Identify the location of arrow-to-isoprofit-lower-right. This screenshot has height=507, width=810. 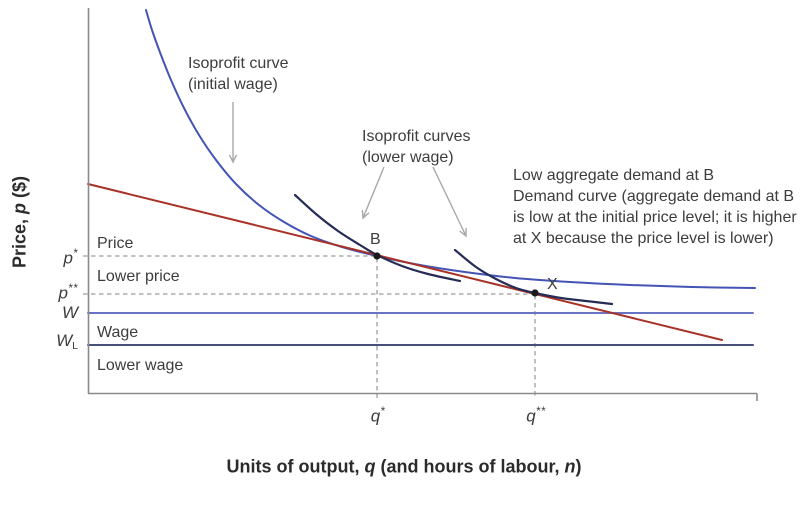
(449, 201).